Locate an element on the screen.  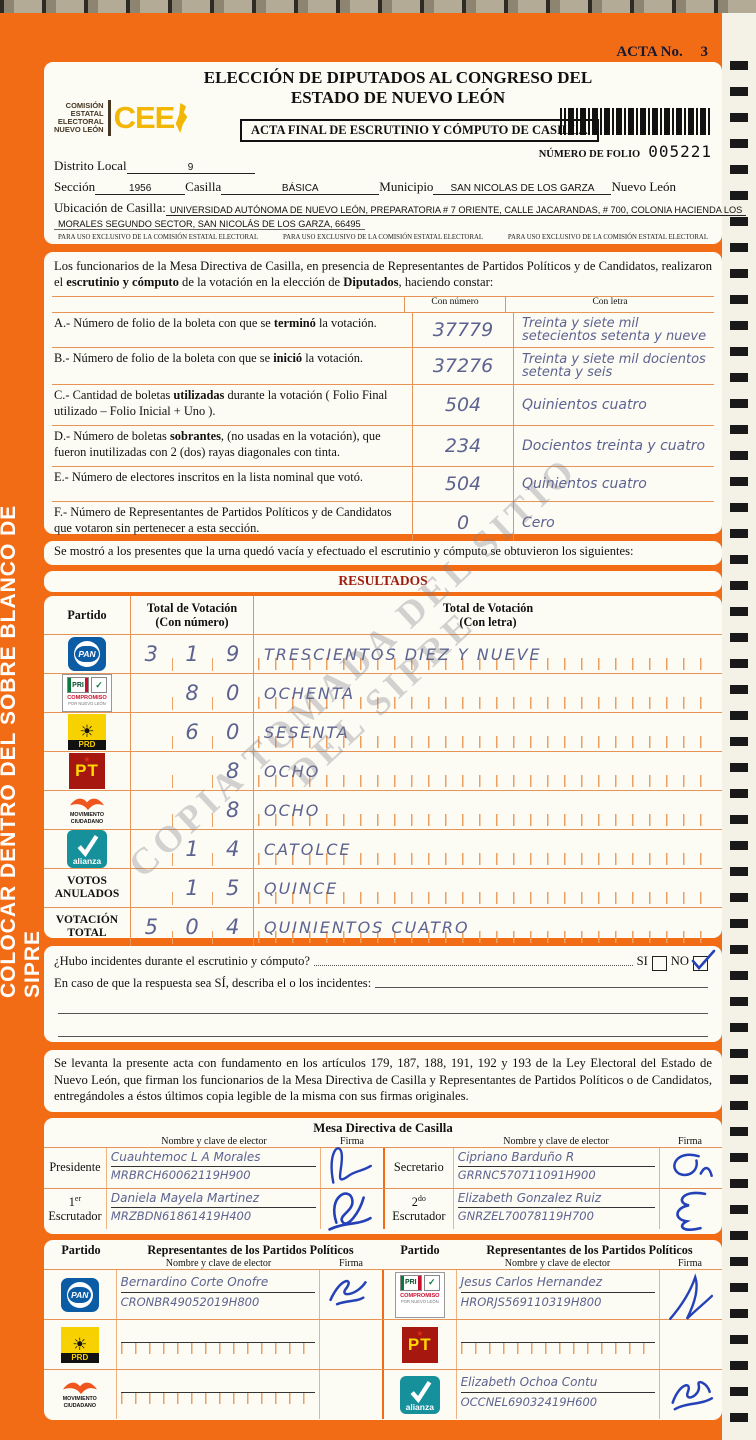
reps-col-partido-left: Partido is located at coordinates (81, 1250).